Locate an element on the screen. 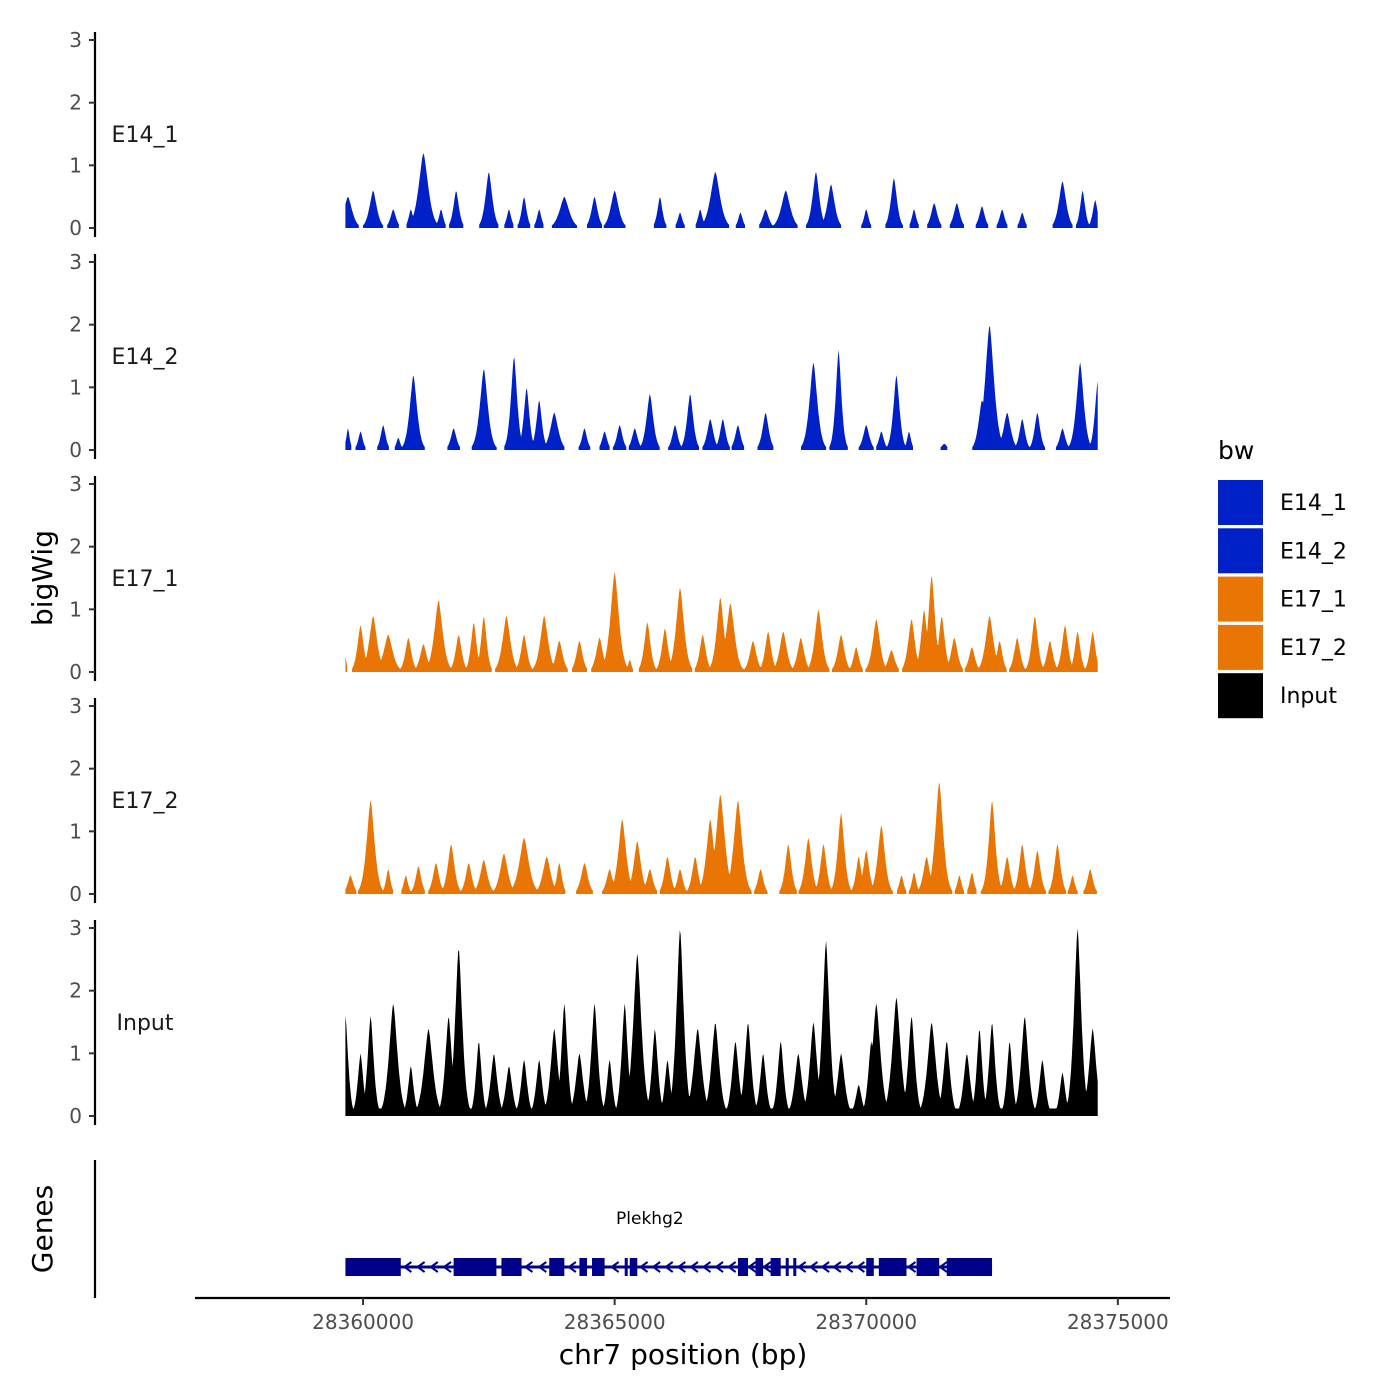 Image resolution: width=1400 pixels, height=1400 pixels. legend-label: E14_1 is located at coordinates (1313, 503).